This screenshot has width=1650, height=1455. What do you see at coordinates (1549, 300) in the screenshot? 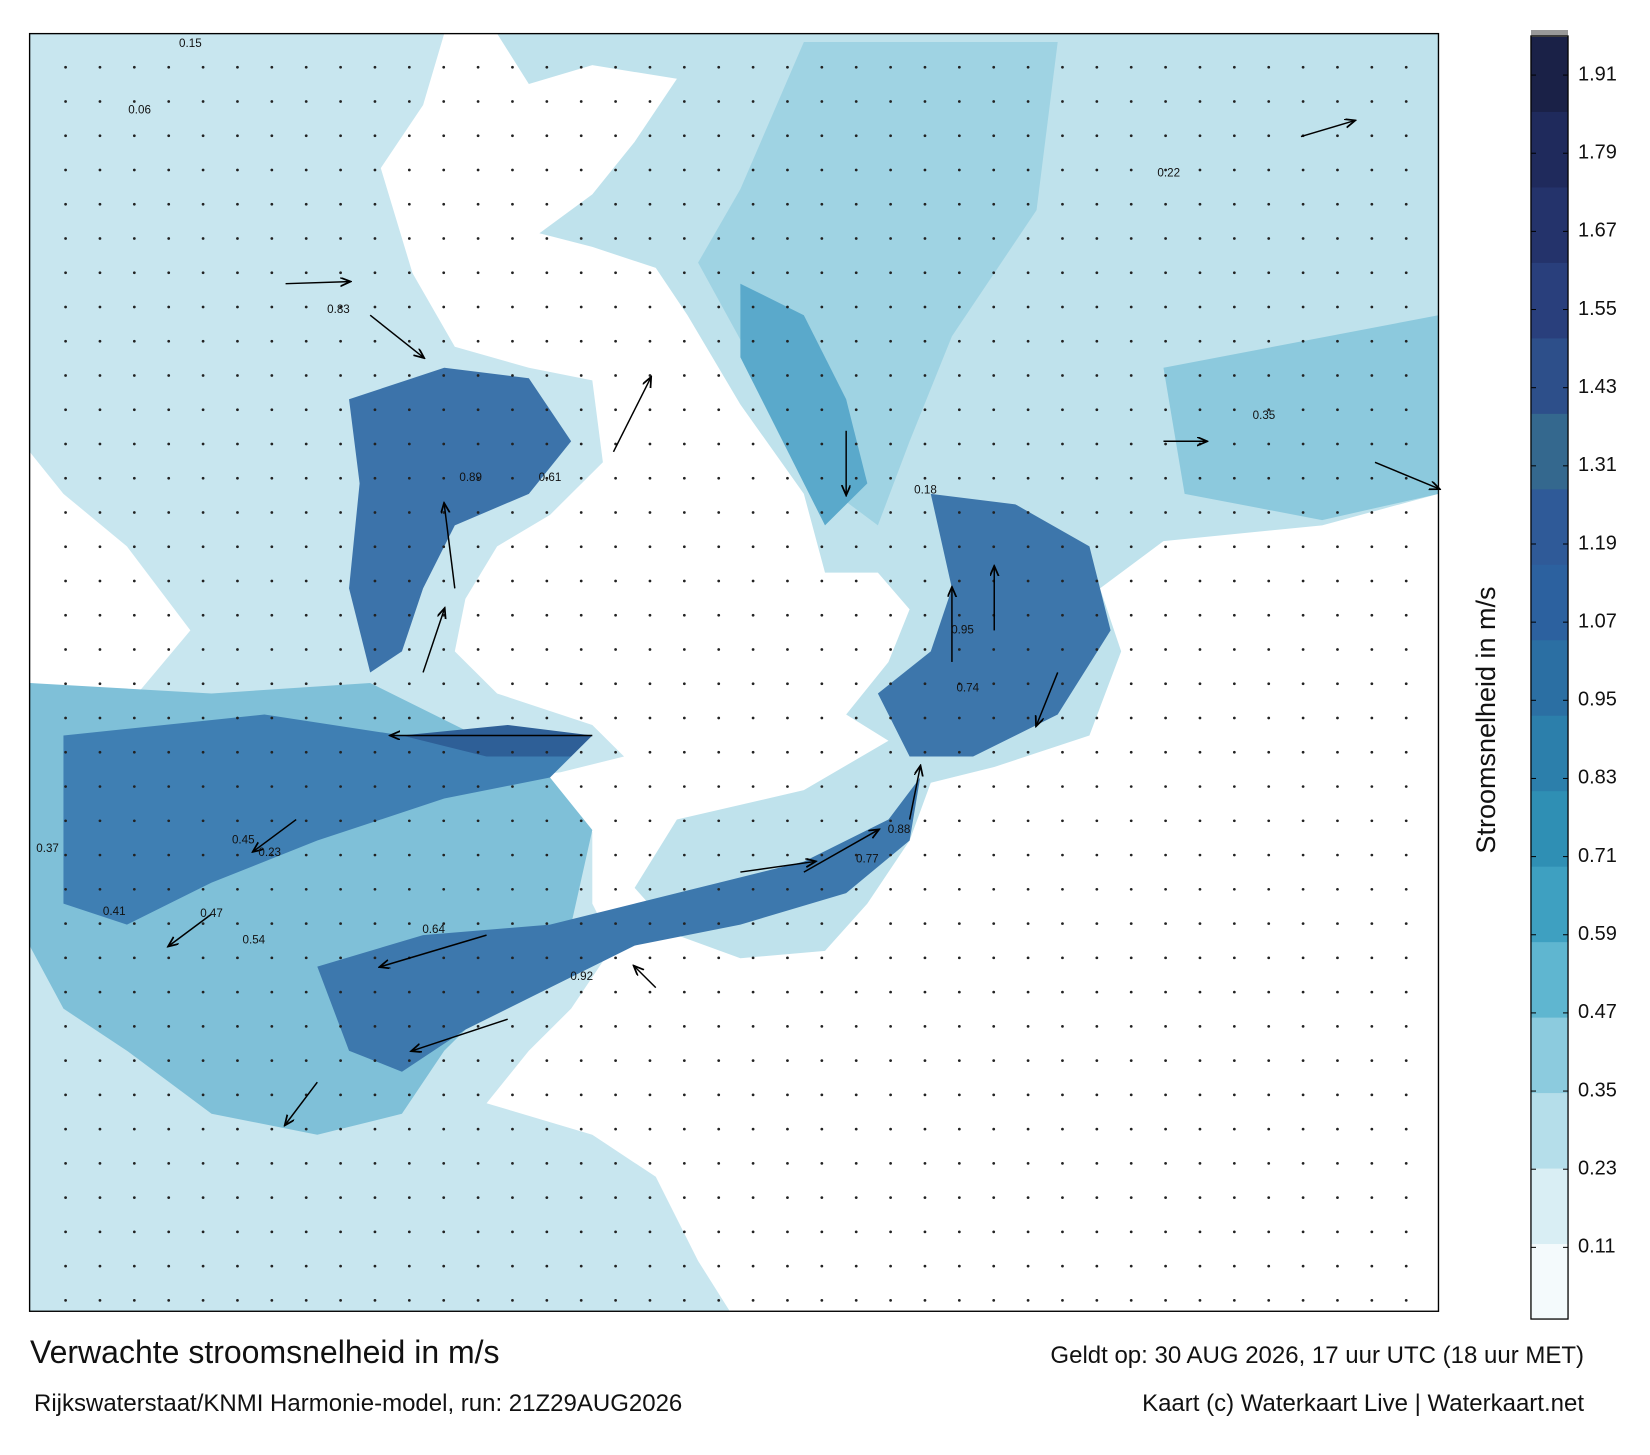
I see `colorbar-band` at bounding box center [1549, 300].